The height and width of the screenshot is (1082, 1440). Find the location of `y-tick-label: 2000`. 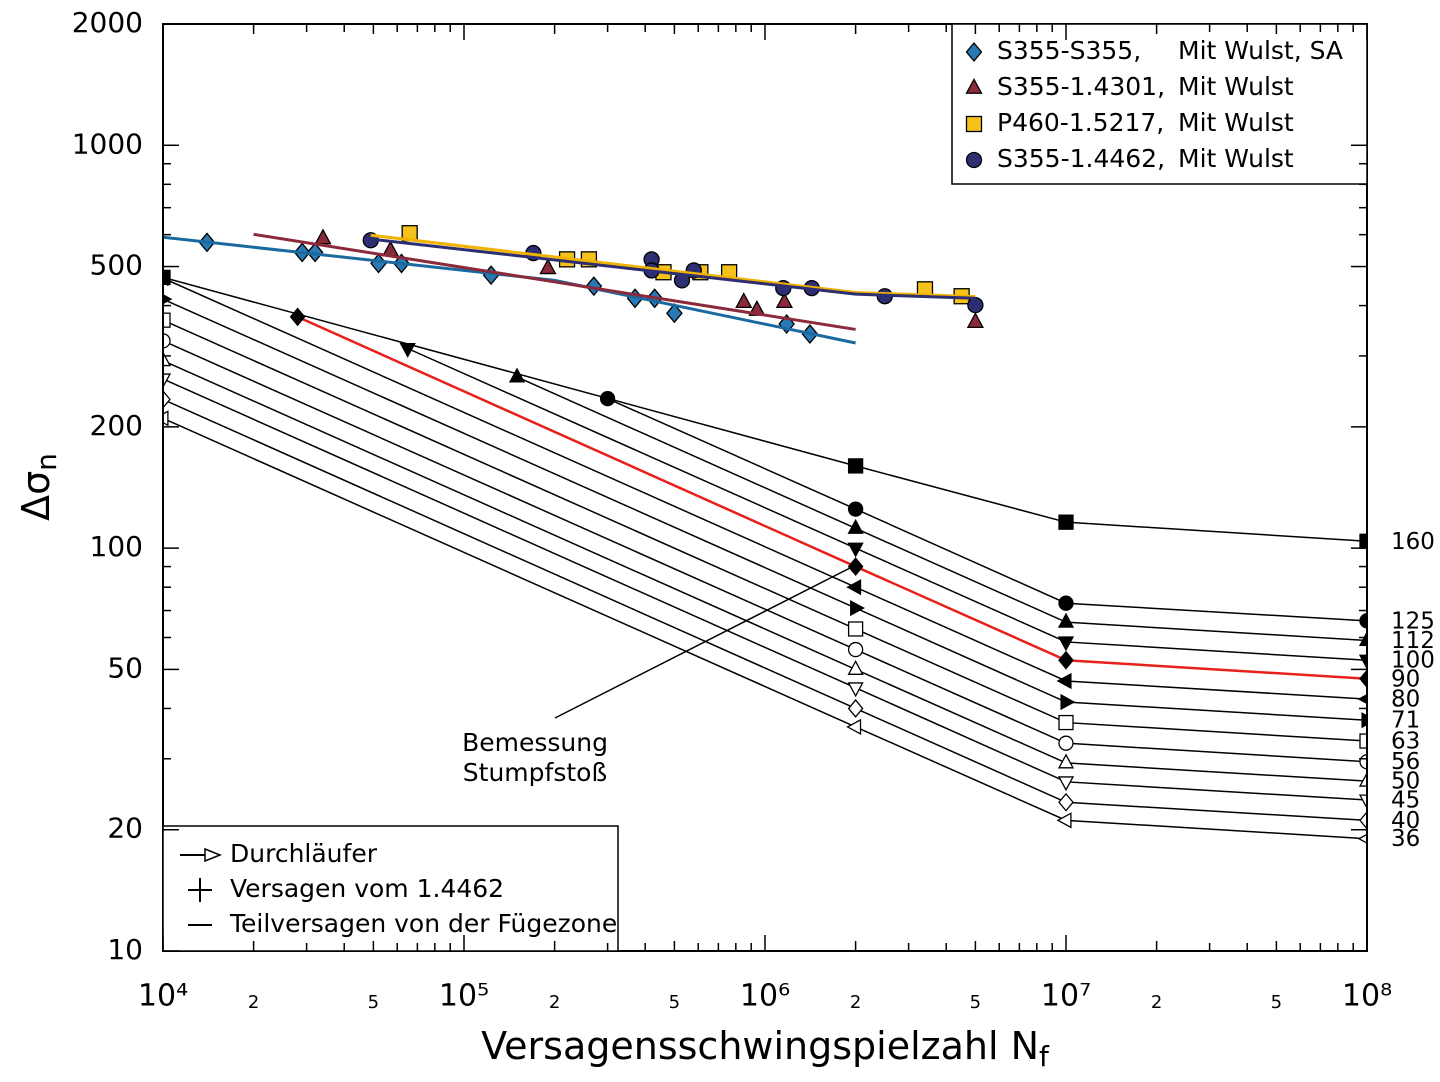

y-tick-label: 2000 is located at coordinates (107, 22).